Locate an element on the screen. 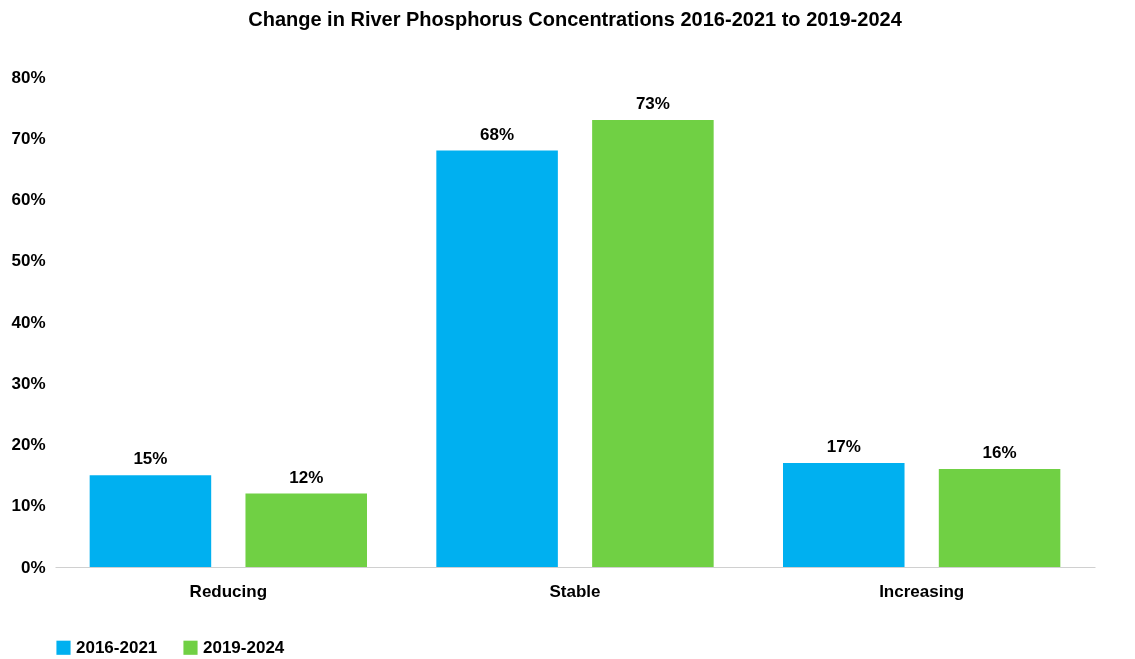  legend-label: 2019-2024 is located at coordinates (244, 647).